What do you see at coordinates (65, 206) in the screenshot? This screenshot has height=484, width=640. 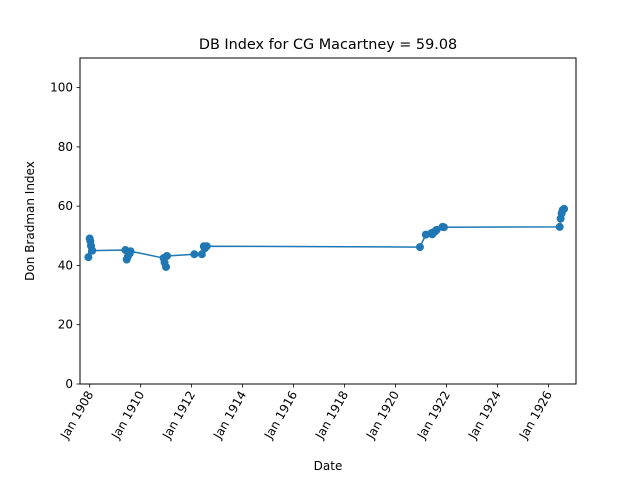 I see `y-tick-label: 60` at bounding box center [65, 206].